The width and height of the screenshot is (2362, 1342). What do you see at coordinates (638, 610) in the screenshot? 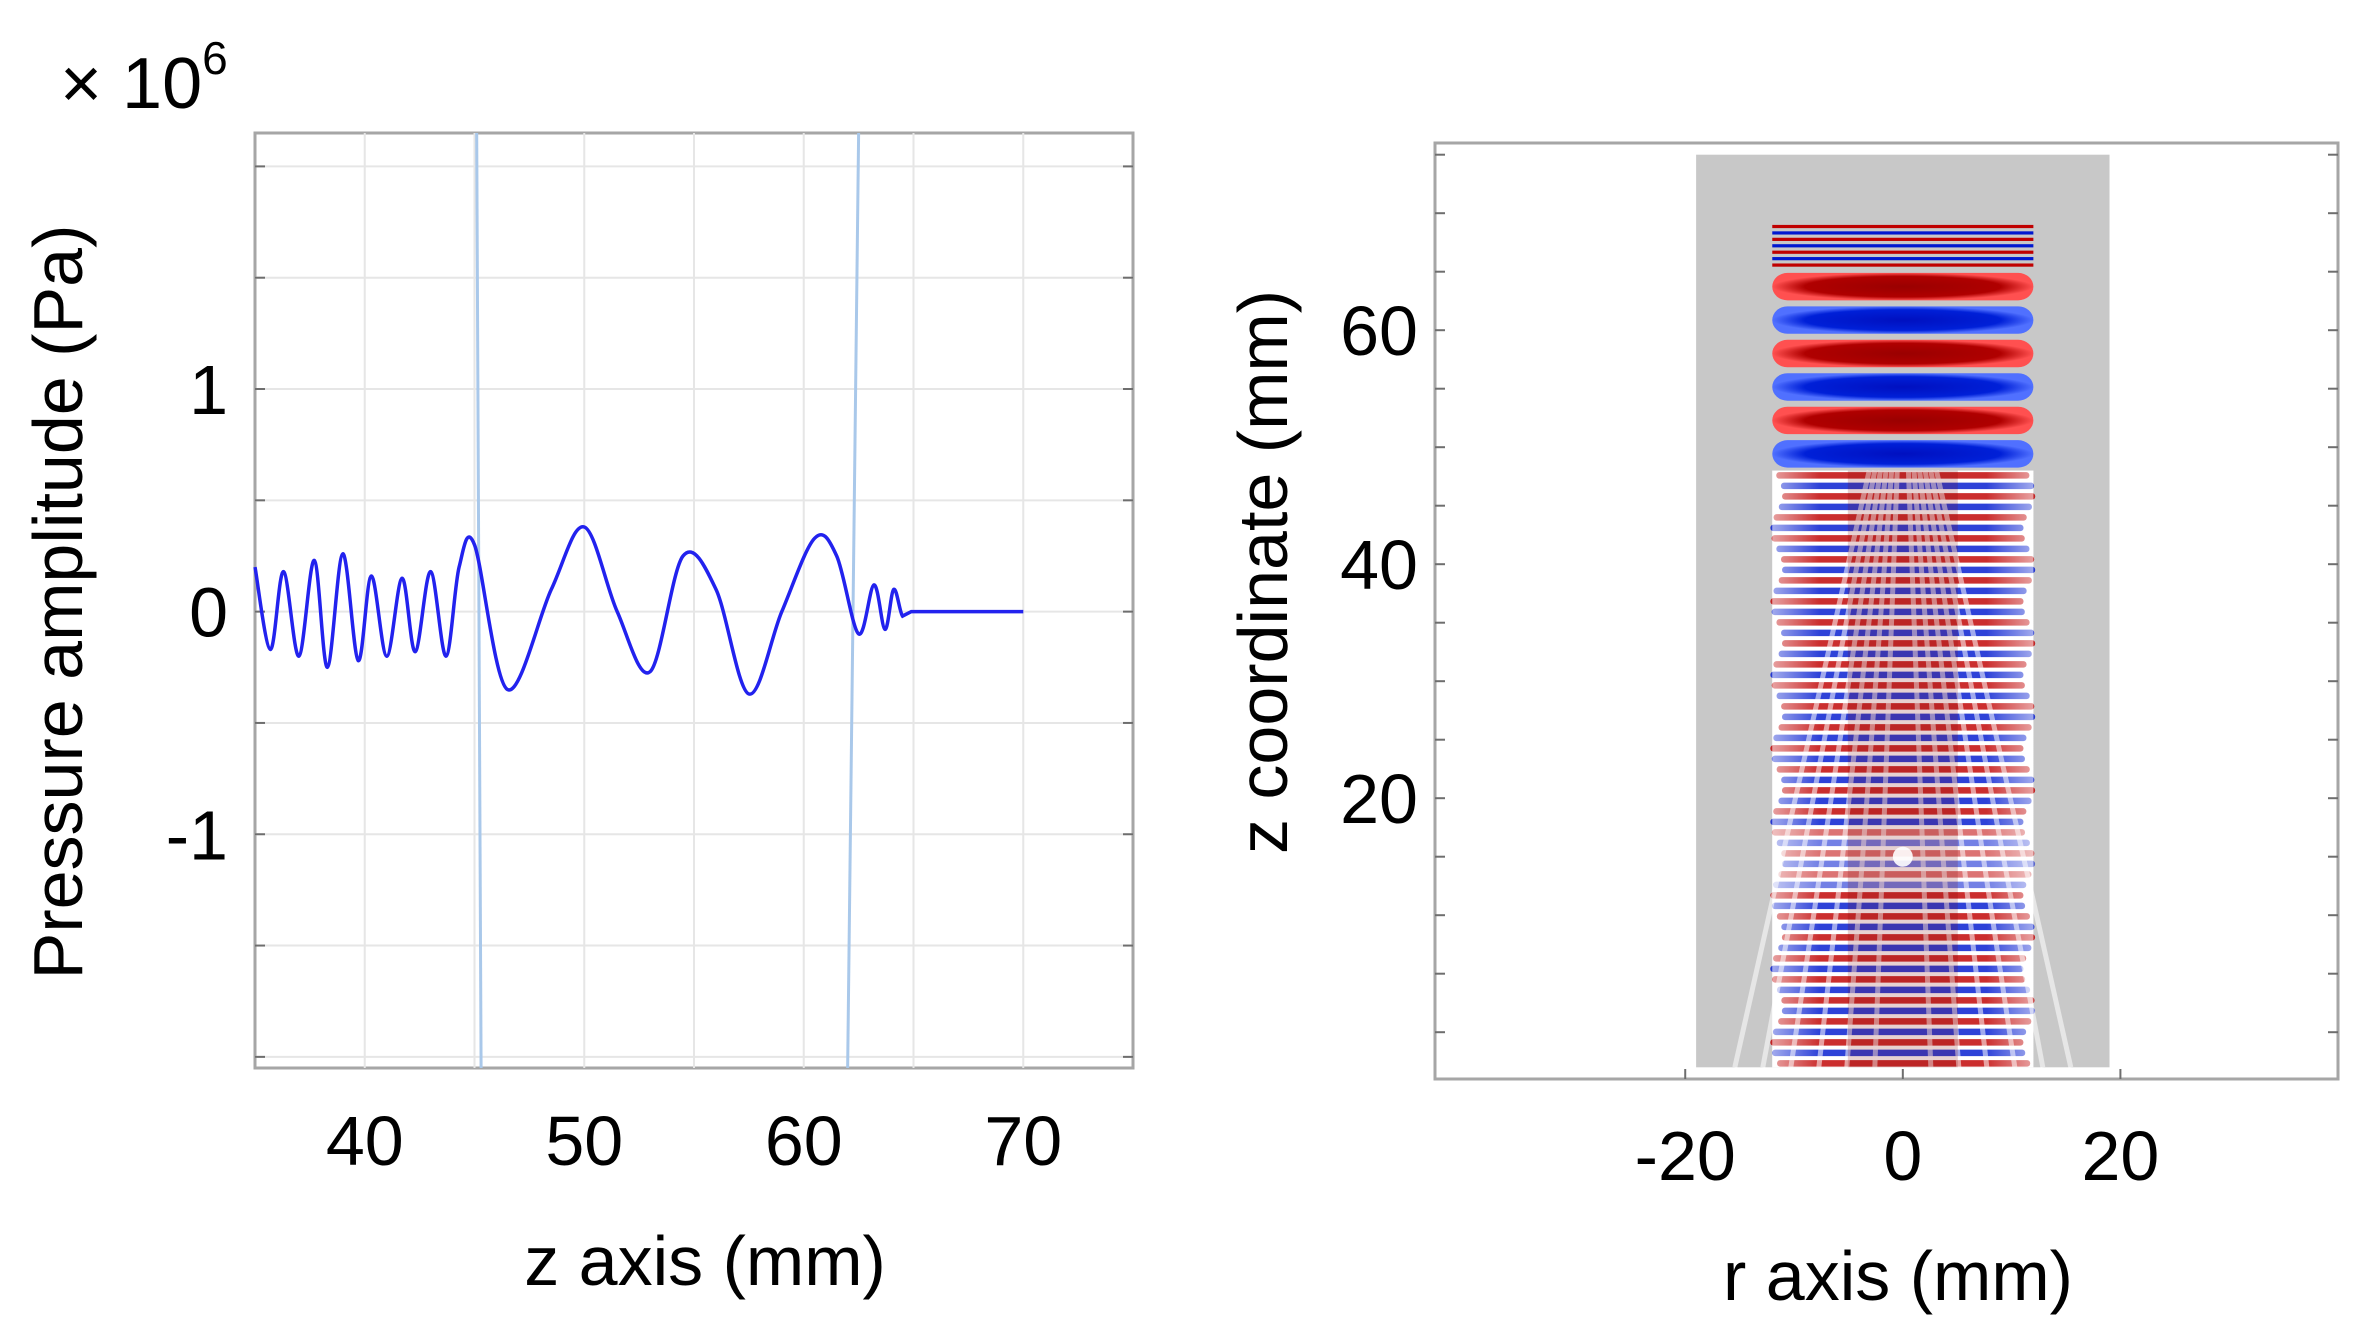
I see `pressure-series-line` at bounding box center [638, 610].